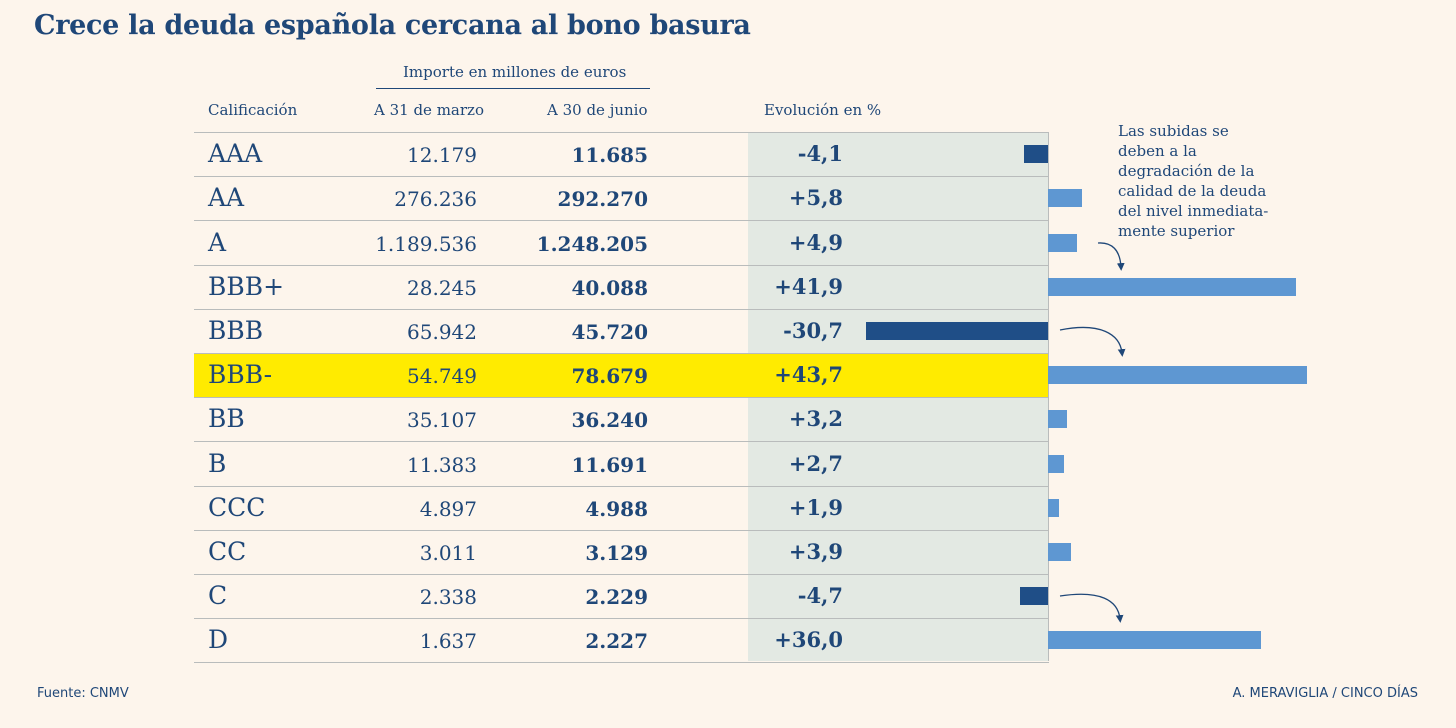 The height and width of the screenshot is (728, 1456). I want to click on source-note: Fuente: CNMV, so click(83, 693).